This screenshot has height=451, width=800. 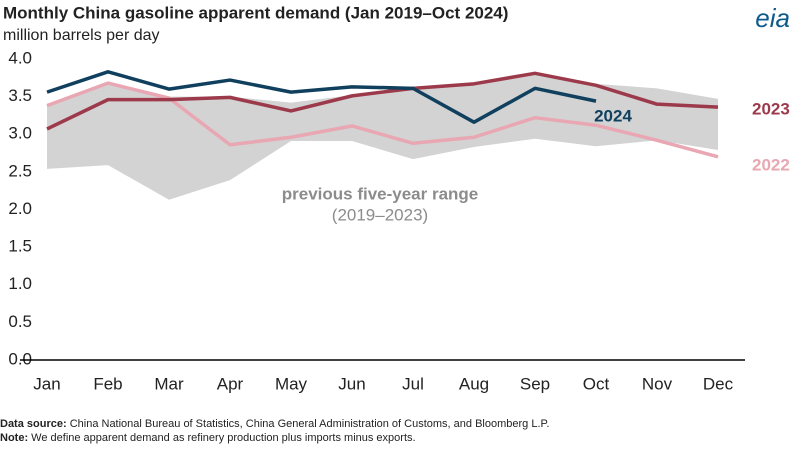 I want to click on range-label: previous five-year range, so click(x=380, y=193).